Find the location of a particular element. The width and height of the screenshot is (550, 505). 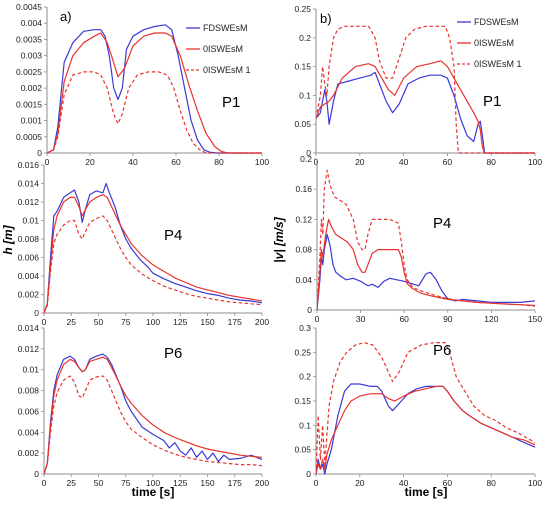

y-tick-label: 0.004 is located at coordinates (32, 23).